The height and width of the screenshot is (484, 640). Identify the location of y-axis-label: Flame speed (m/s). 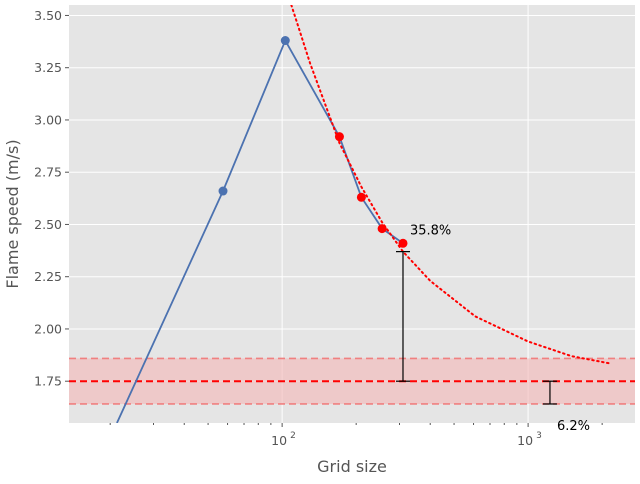
(12, 213).